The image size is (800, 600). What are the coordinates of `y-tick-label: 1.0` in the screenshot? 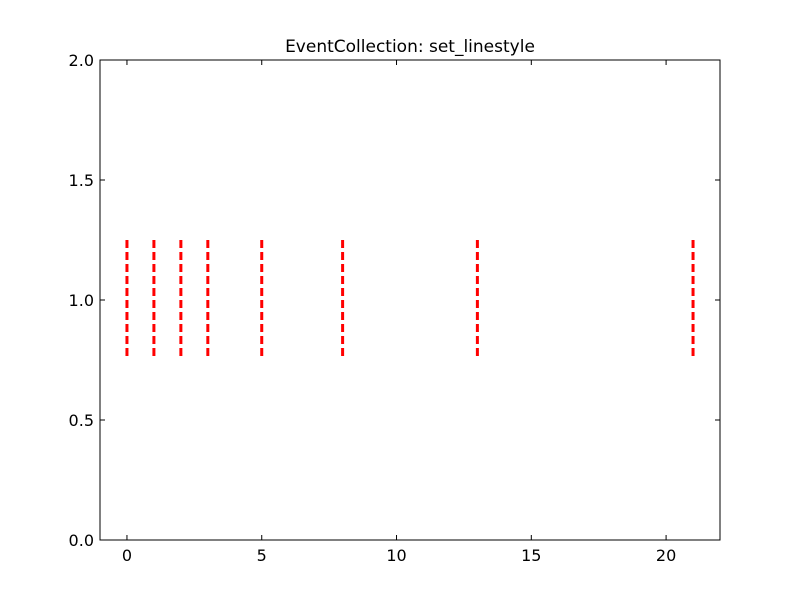 It's located at (81, 300).